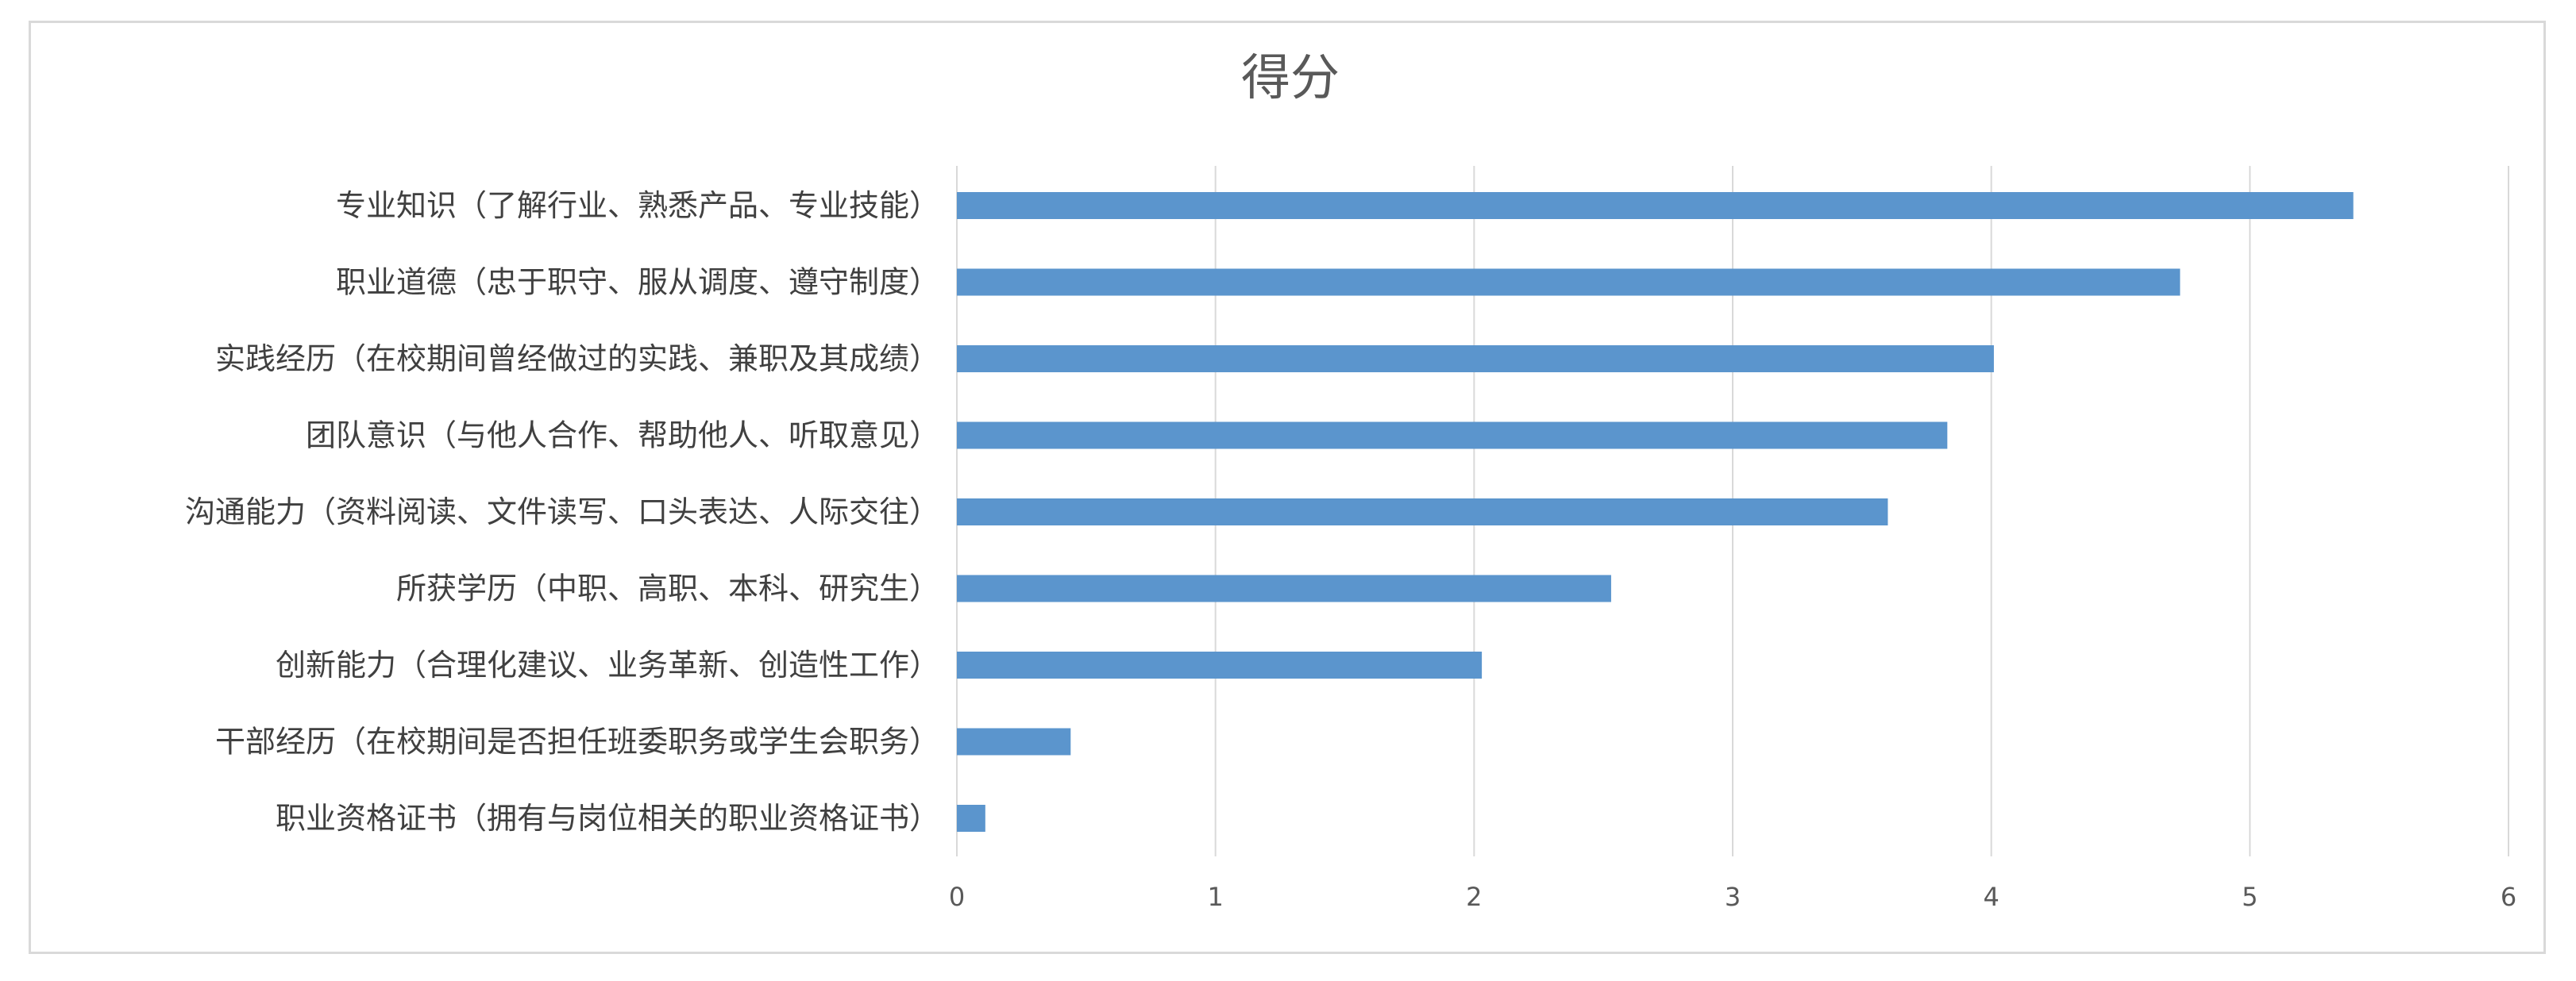 This screenshot has height=981, width=2576. What do you see at coordinates (637, 282) in the screenshot?
I see `category-label: 职业道德（忠于职守、服从调度、遵守制度）` at bounding box center [637, 282].